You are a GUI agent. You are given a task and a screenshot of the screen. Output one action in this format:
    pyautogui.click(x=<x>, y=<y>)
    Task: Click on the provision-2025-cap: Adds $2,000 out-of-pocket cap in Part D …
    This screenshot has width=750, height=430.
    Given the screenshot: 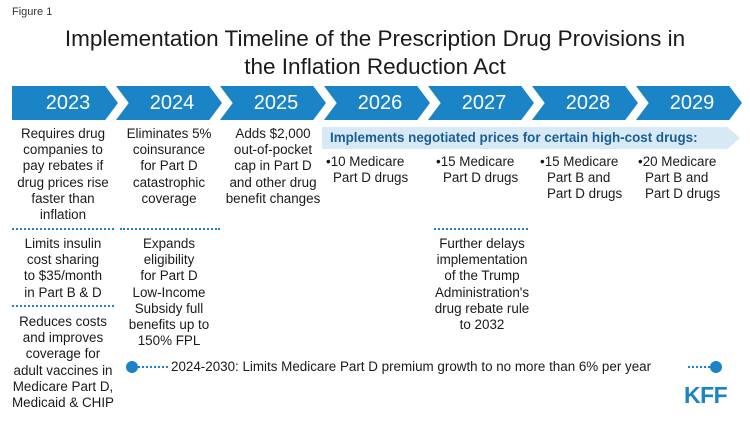 What is the action you would take?
    pyautogui.click(x=273, y=166)
    